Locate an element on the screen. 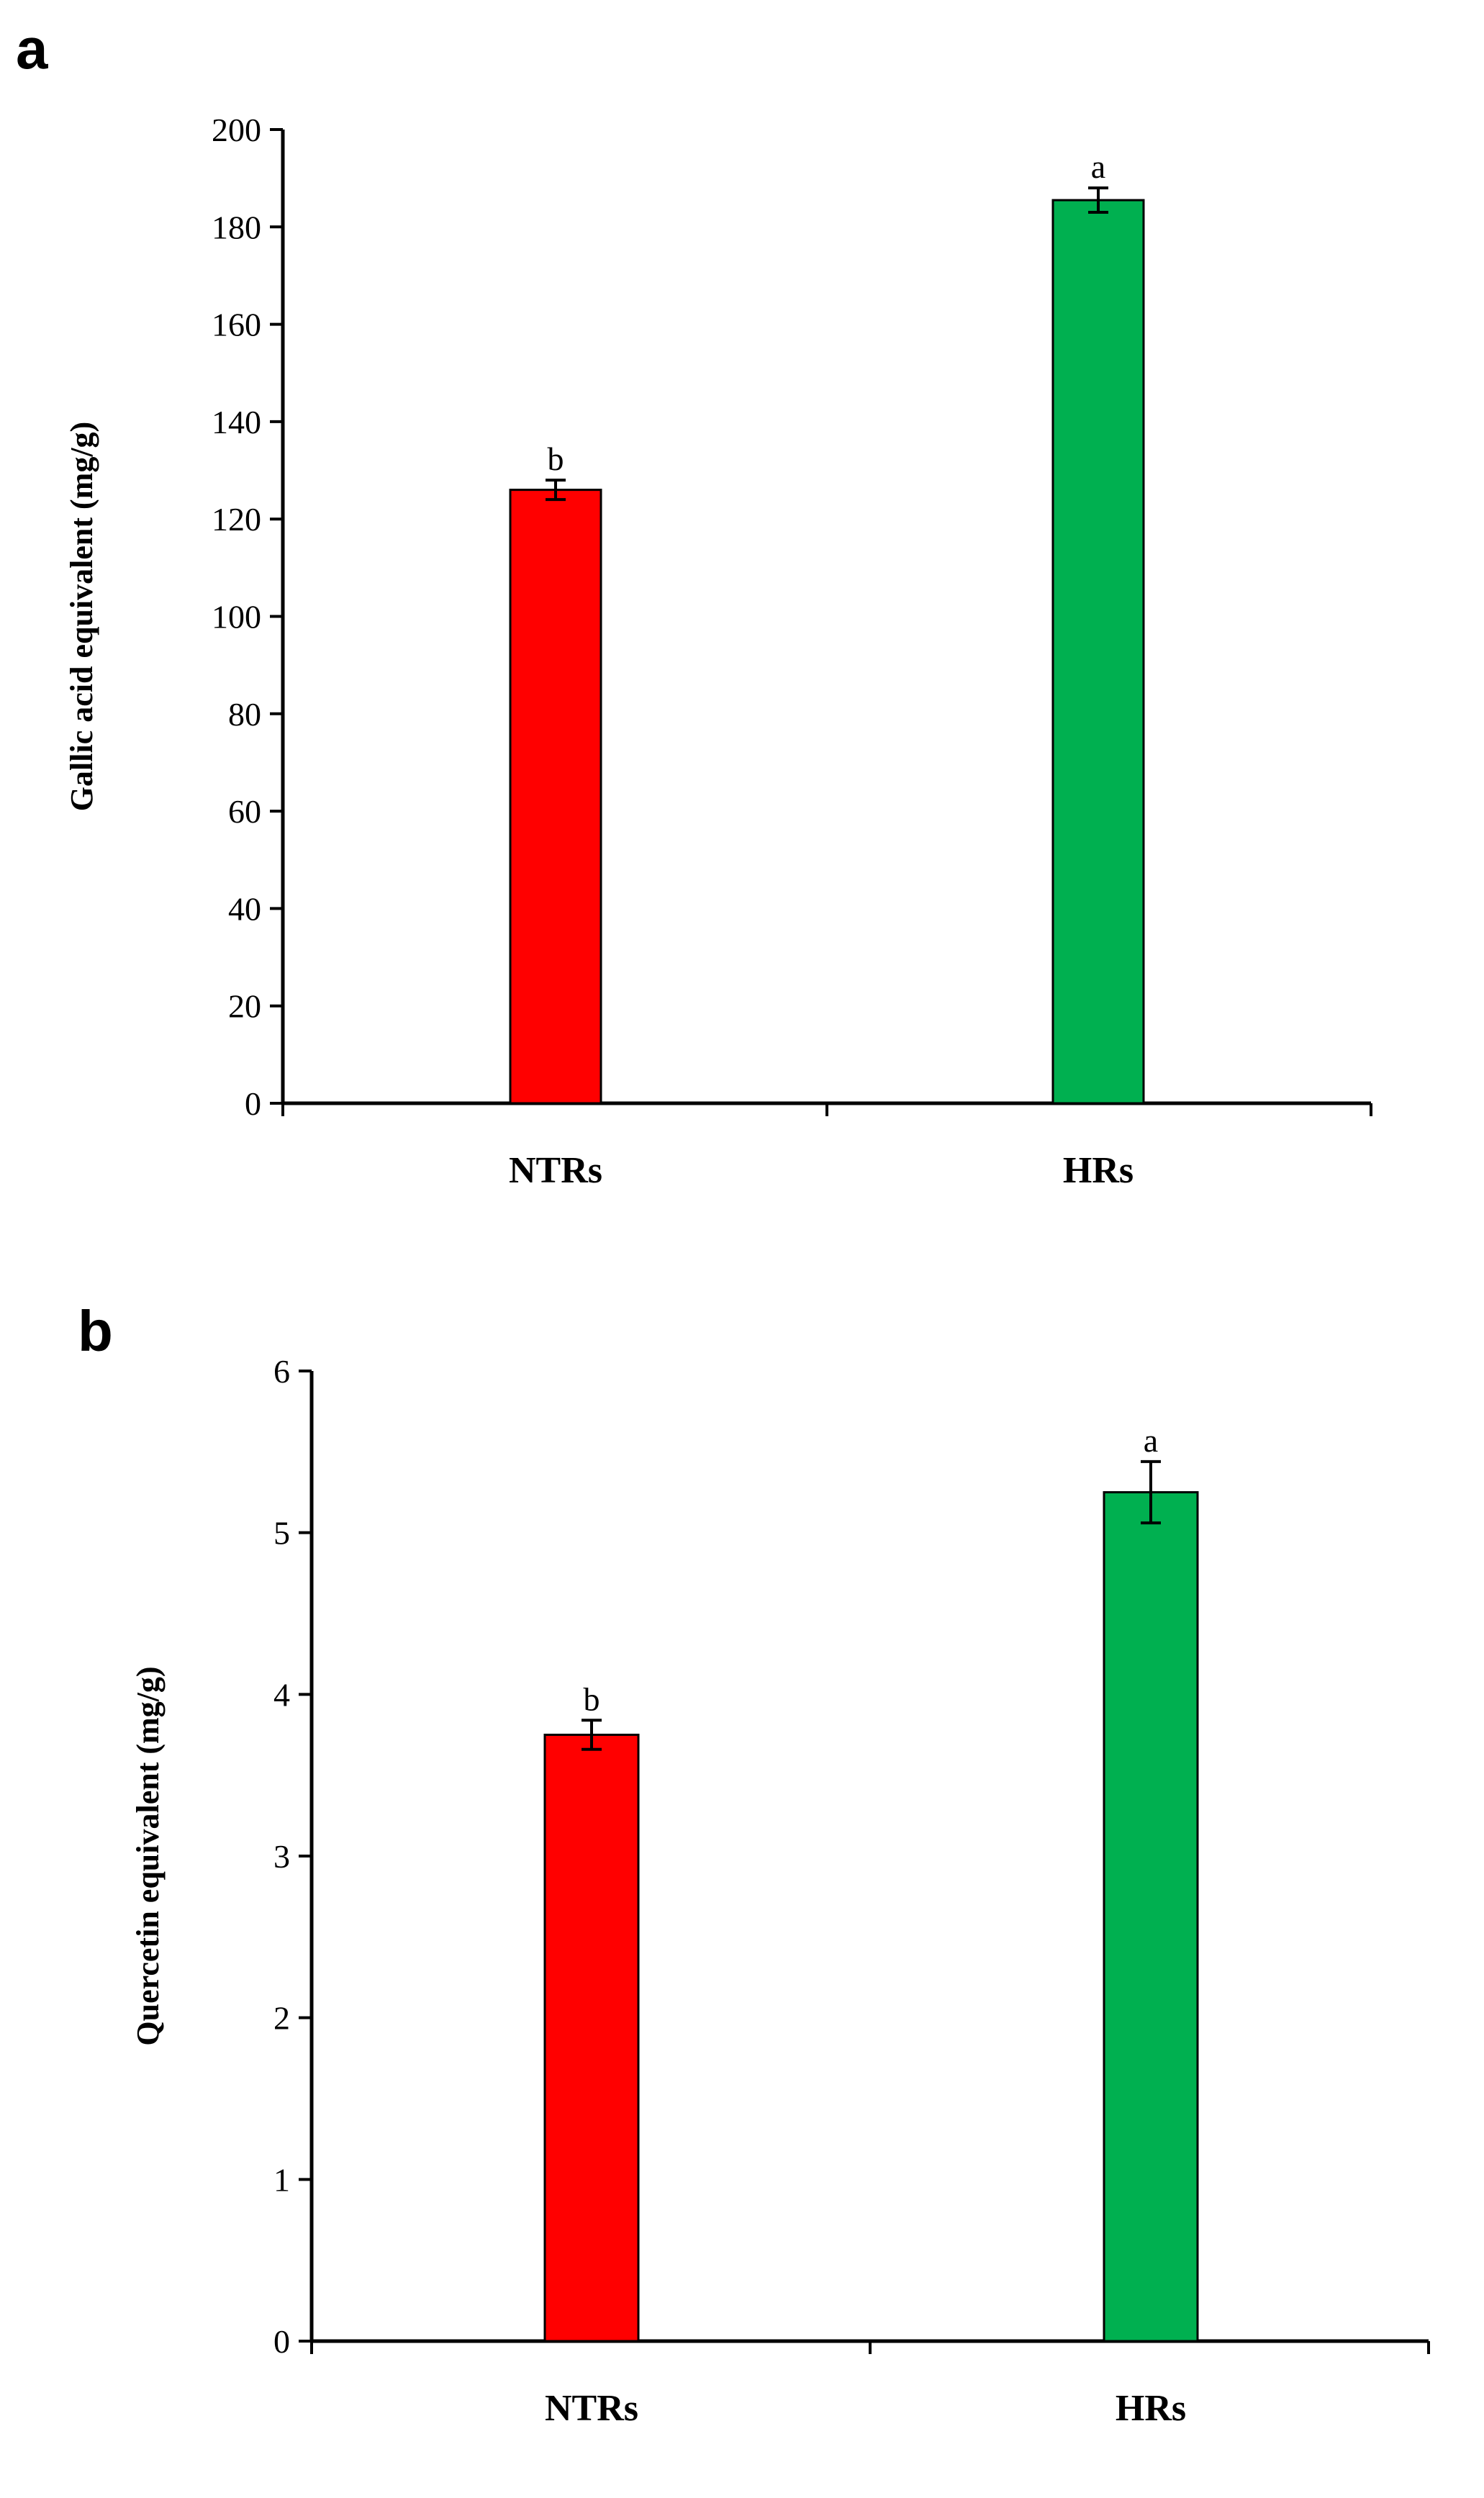 Image resolution: width=1484 pixels, height=2498 pixels. panel-label-b: b is located at coordinates (95, 1331).